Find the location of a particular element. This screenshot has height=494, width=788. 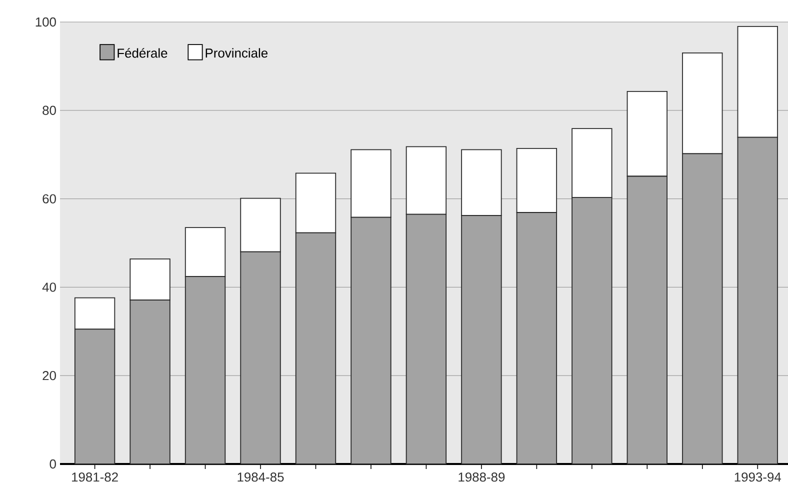

y-tick-label: 20 is located at coordinates (49, 375).